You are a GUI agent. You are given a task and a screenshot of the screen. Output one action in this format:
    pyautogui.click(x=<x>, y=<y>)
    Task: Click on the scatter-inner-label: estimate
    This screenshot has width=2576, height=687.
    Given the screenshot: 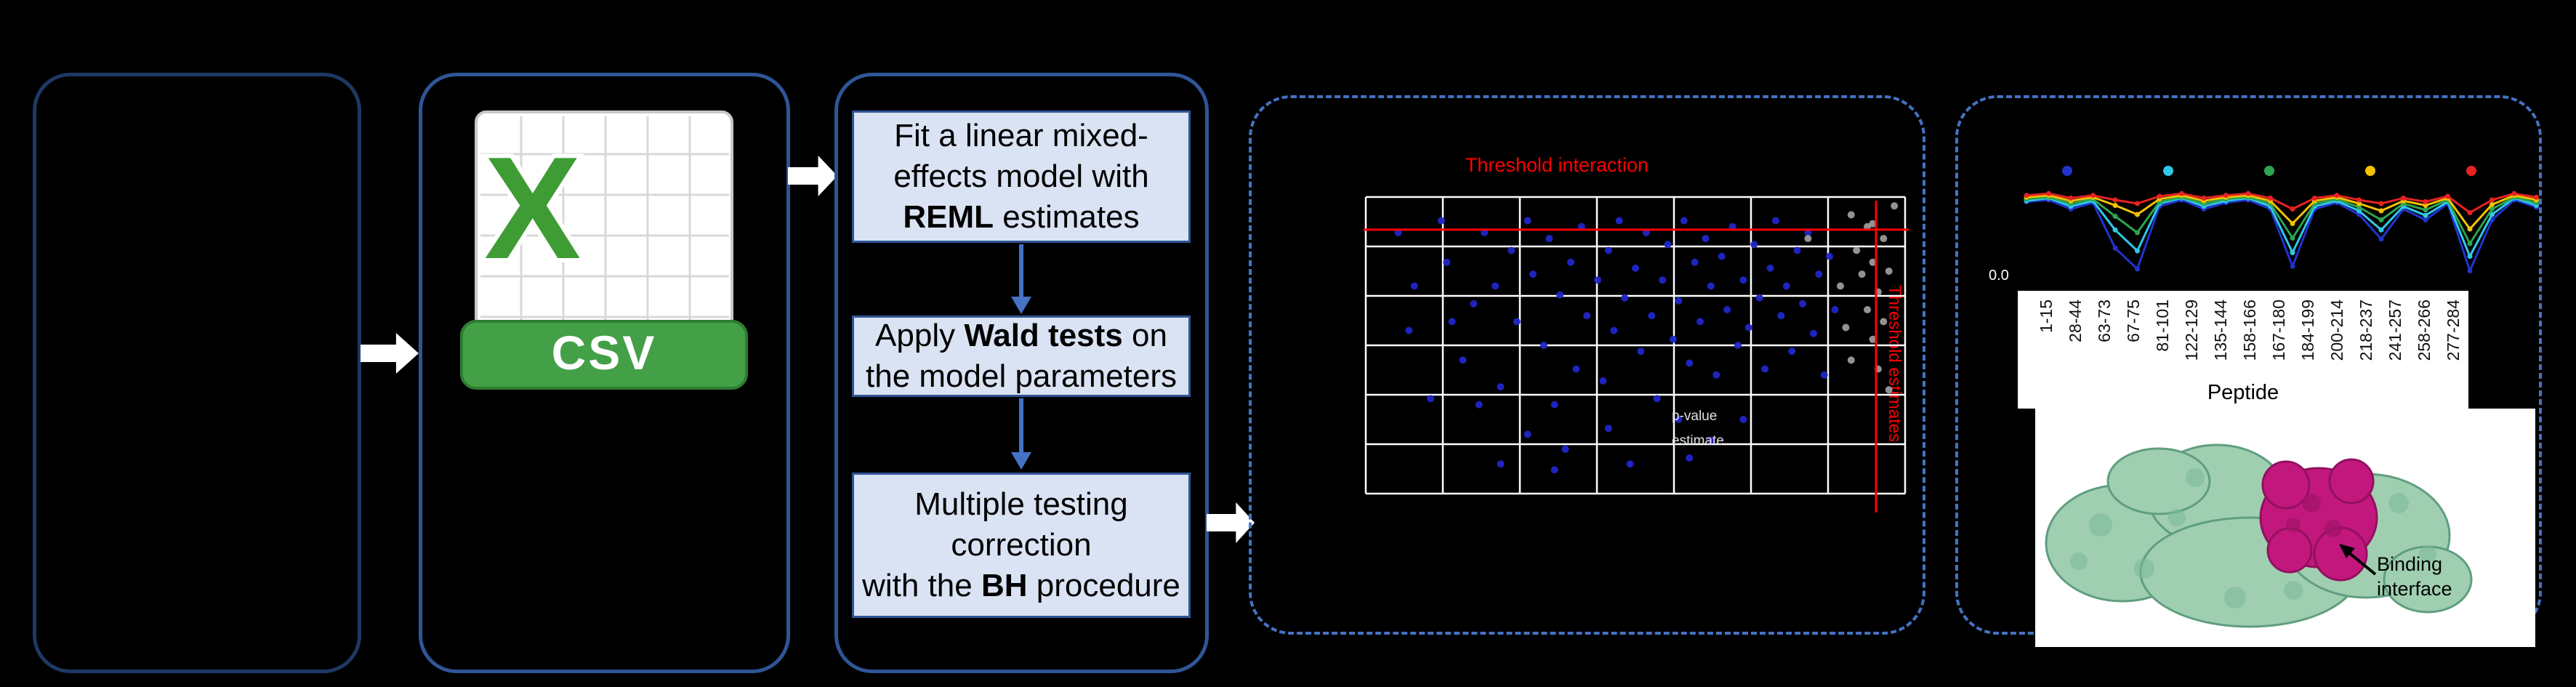 What is the action you would take?
    pyautogui.click(x=1698, y=441)
    